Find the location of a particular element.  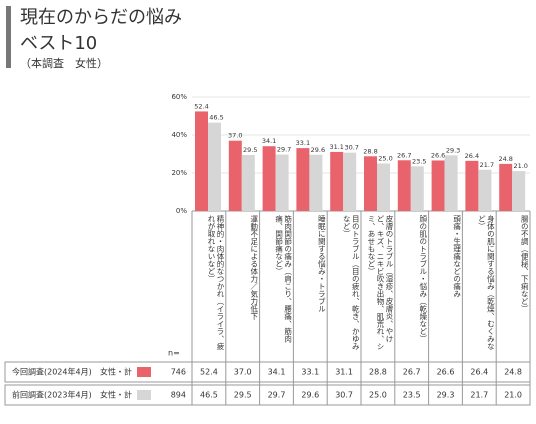

y-tick-label: 40% is located at coordinates (179, 135).